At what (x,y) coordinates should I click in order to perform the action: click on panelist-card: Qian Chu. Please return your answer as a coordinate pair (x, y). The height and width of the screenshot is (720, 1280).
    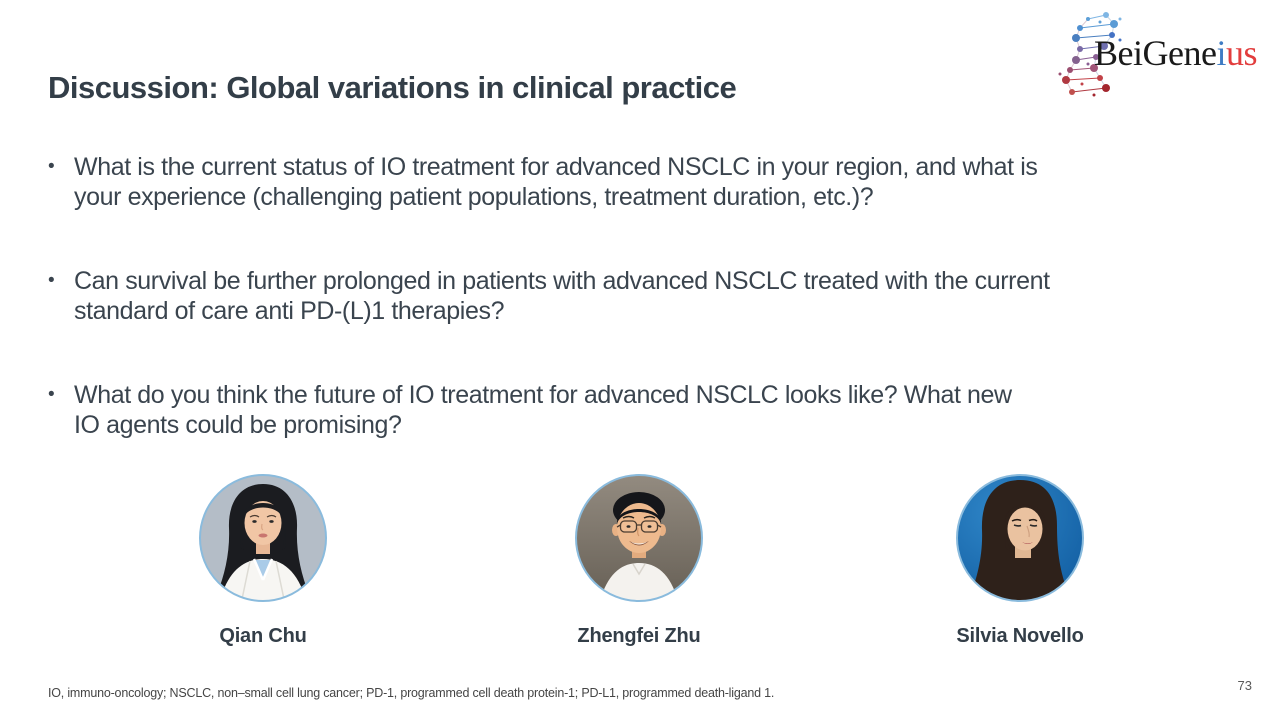
    Looking at the image, I should click on (263, 560).